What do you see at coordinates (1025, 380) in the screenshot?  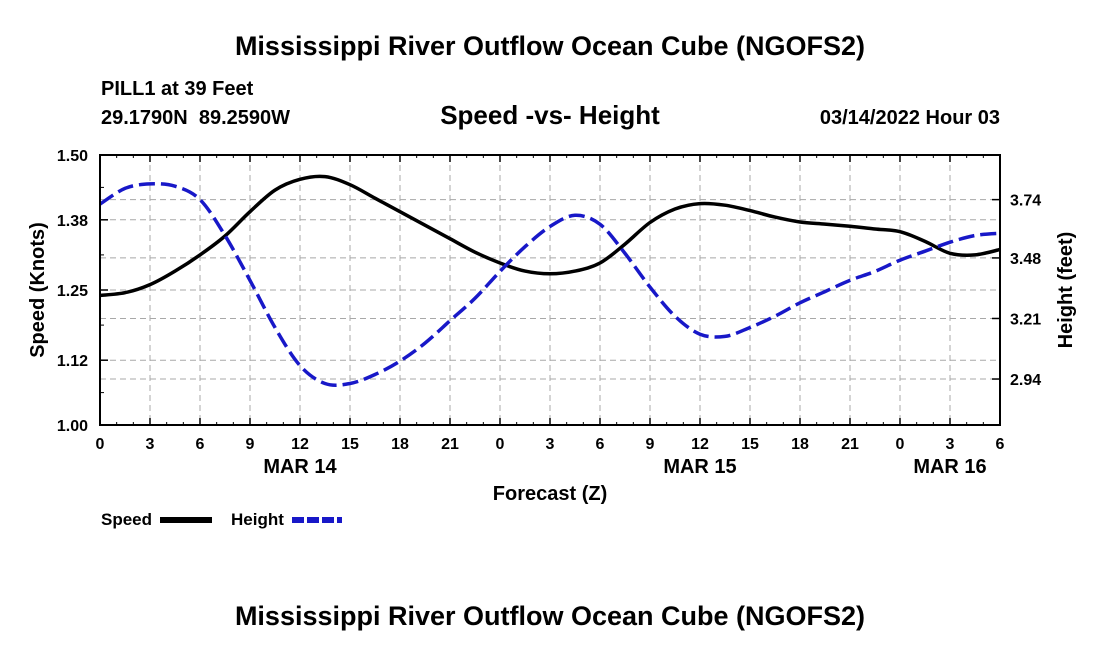 I see `y-tick-label-right: 2.94` at bounding box center [1025, 380].